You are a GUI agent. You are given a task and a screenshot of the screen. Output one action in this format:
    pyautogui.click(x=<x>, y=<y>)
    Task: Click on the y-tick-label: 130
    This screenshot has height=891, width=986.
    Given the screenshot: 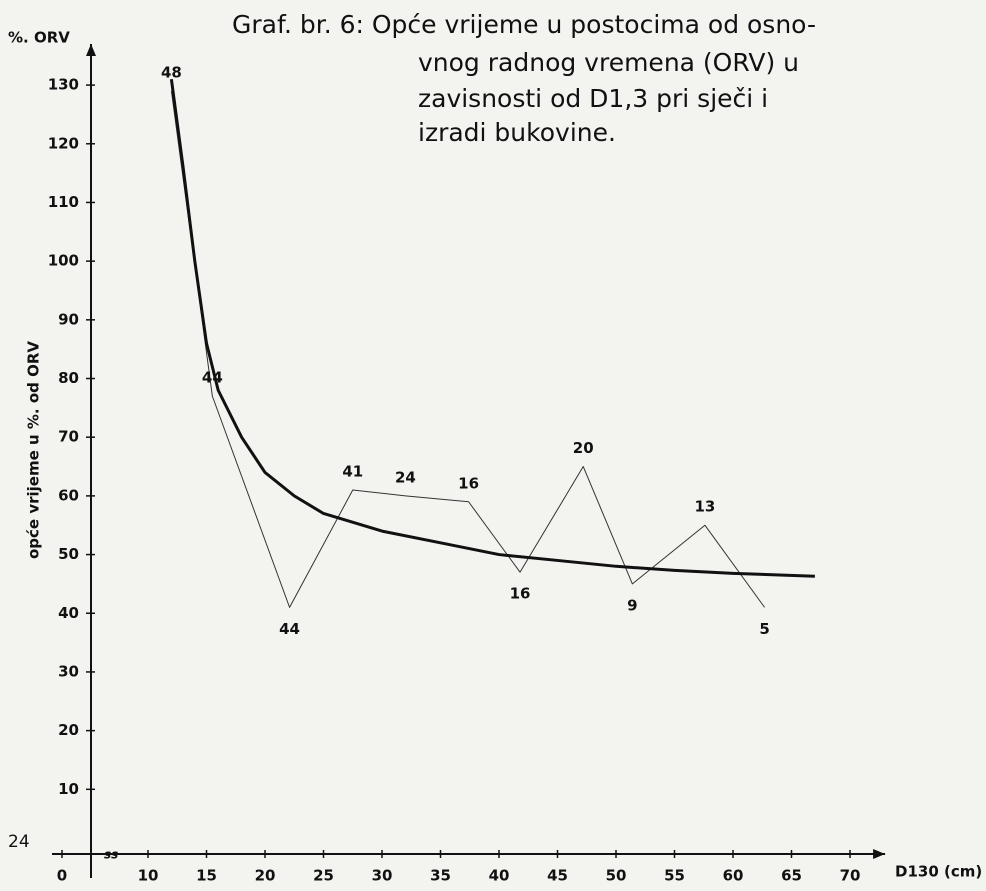 What is the action you would take?
    pyautogui.click(x=63, y=85)
    